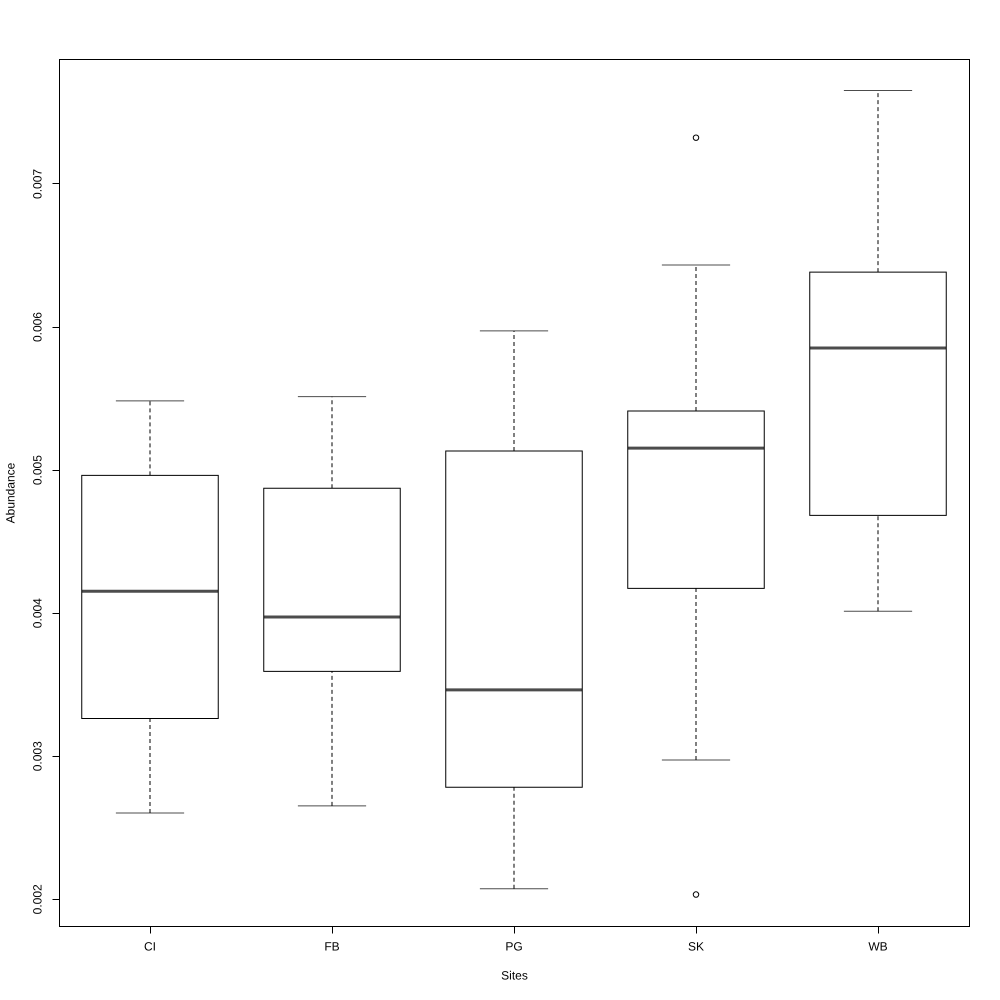 The width and height of the screenshot is (1000, 1000). What do you see at coordinates (514, 975) in the screenshot?
I see `x-axis-title: Sites` at bounding box center [514, 975].